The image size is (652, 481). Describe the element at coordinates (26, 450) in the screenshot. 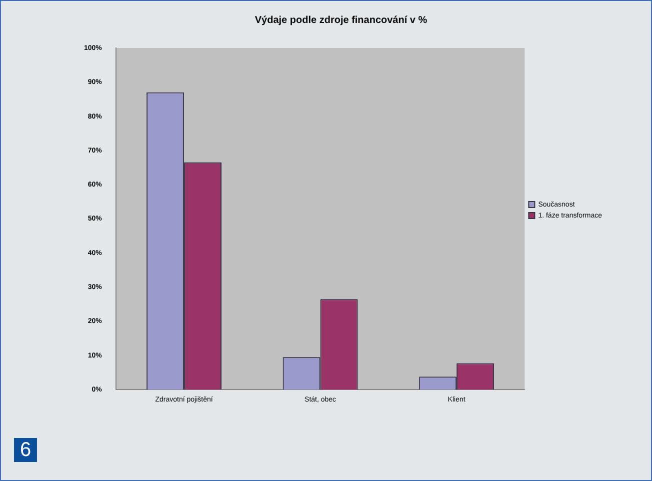

I see `text: 6` at that location.